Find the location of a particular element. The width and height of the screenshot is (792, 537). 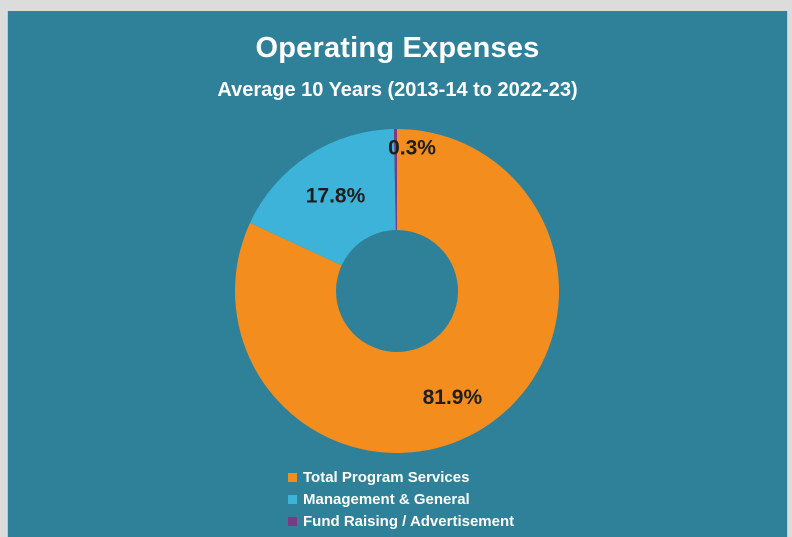

chart-title: Operating Expenses is located at coordinates (397, 48).